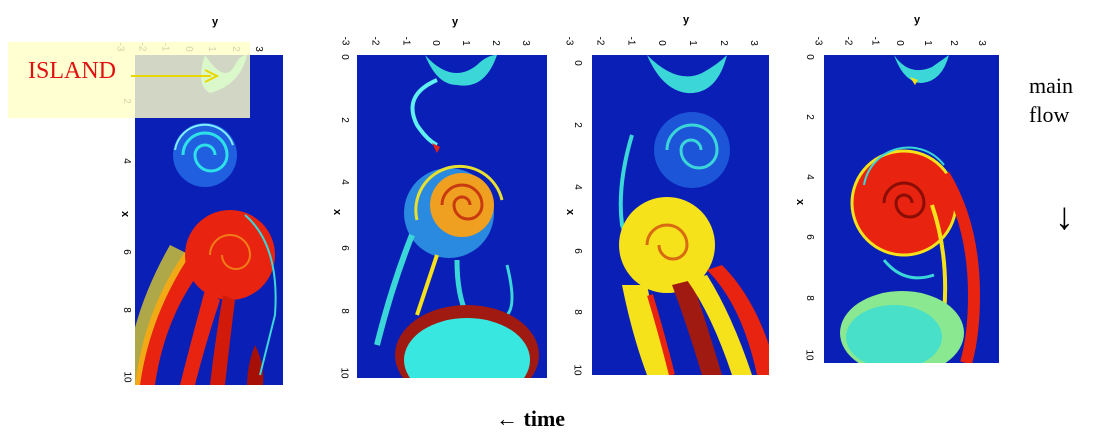 This screenshot has height=436, width=1102. I want to click on island-arrow-icon, so click(175, 76).